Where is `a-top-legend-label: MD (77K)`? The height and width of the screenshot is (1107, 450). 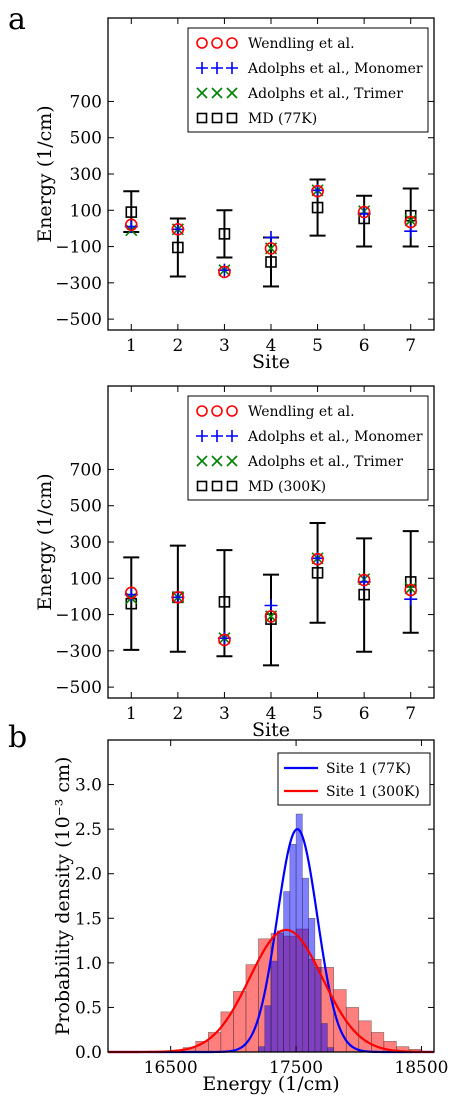
a-top-legend-label: MD (77K) is located at coordinates (282, 119).